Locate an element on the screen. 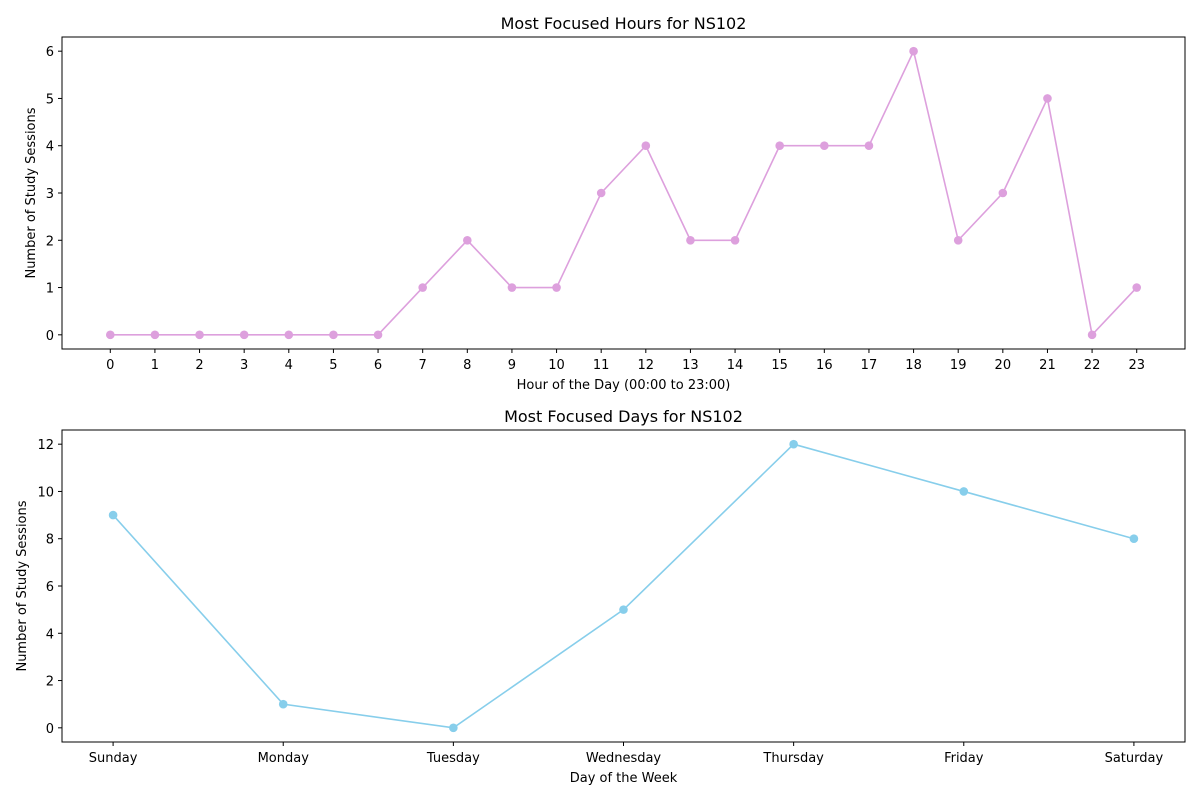 This screenshot has height=800, width=1200. y-tick-label: 12 is located at coordinates (45, 445).